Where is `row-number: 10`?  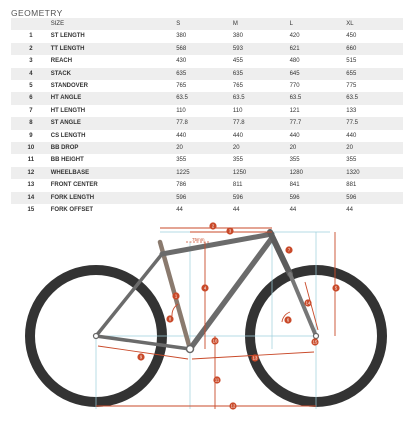
row-number: 10 is located at coordinates (31, 148).